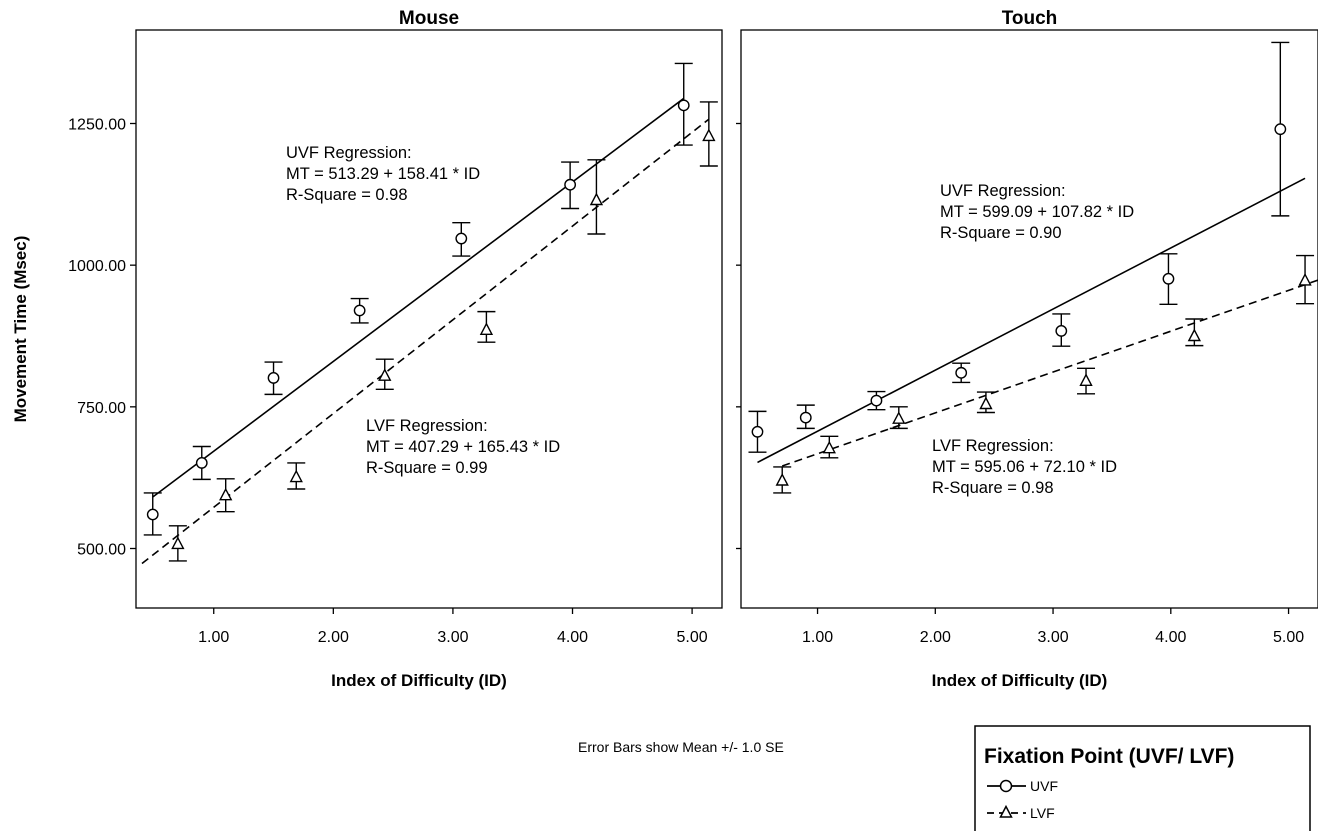 The height and width of the screenshot is (831, 1318). What do you see at coordinates (101, 408) in the screenshot?
I see `y-tick-label: 750.00` at bounding box center [101, 408].